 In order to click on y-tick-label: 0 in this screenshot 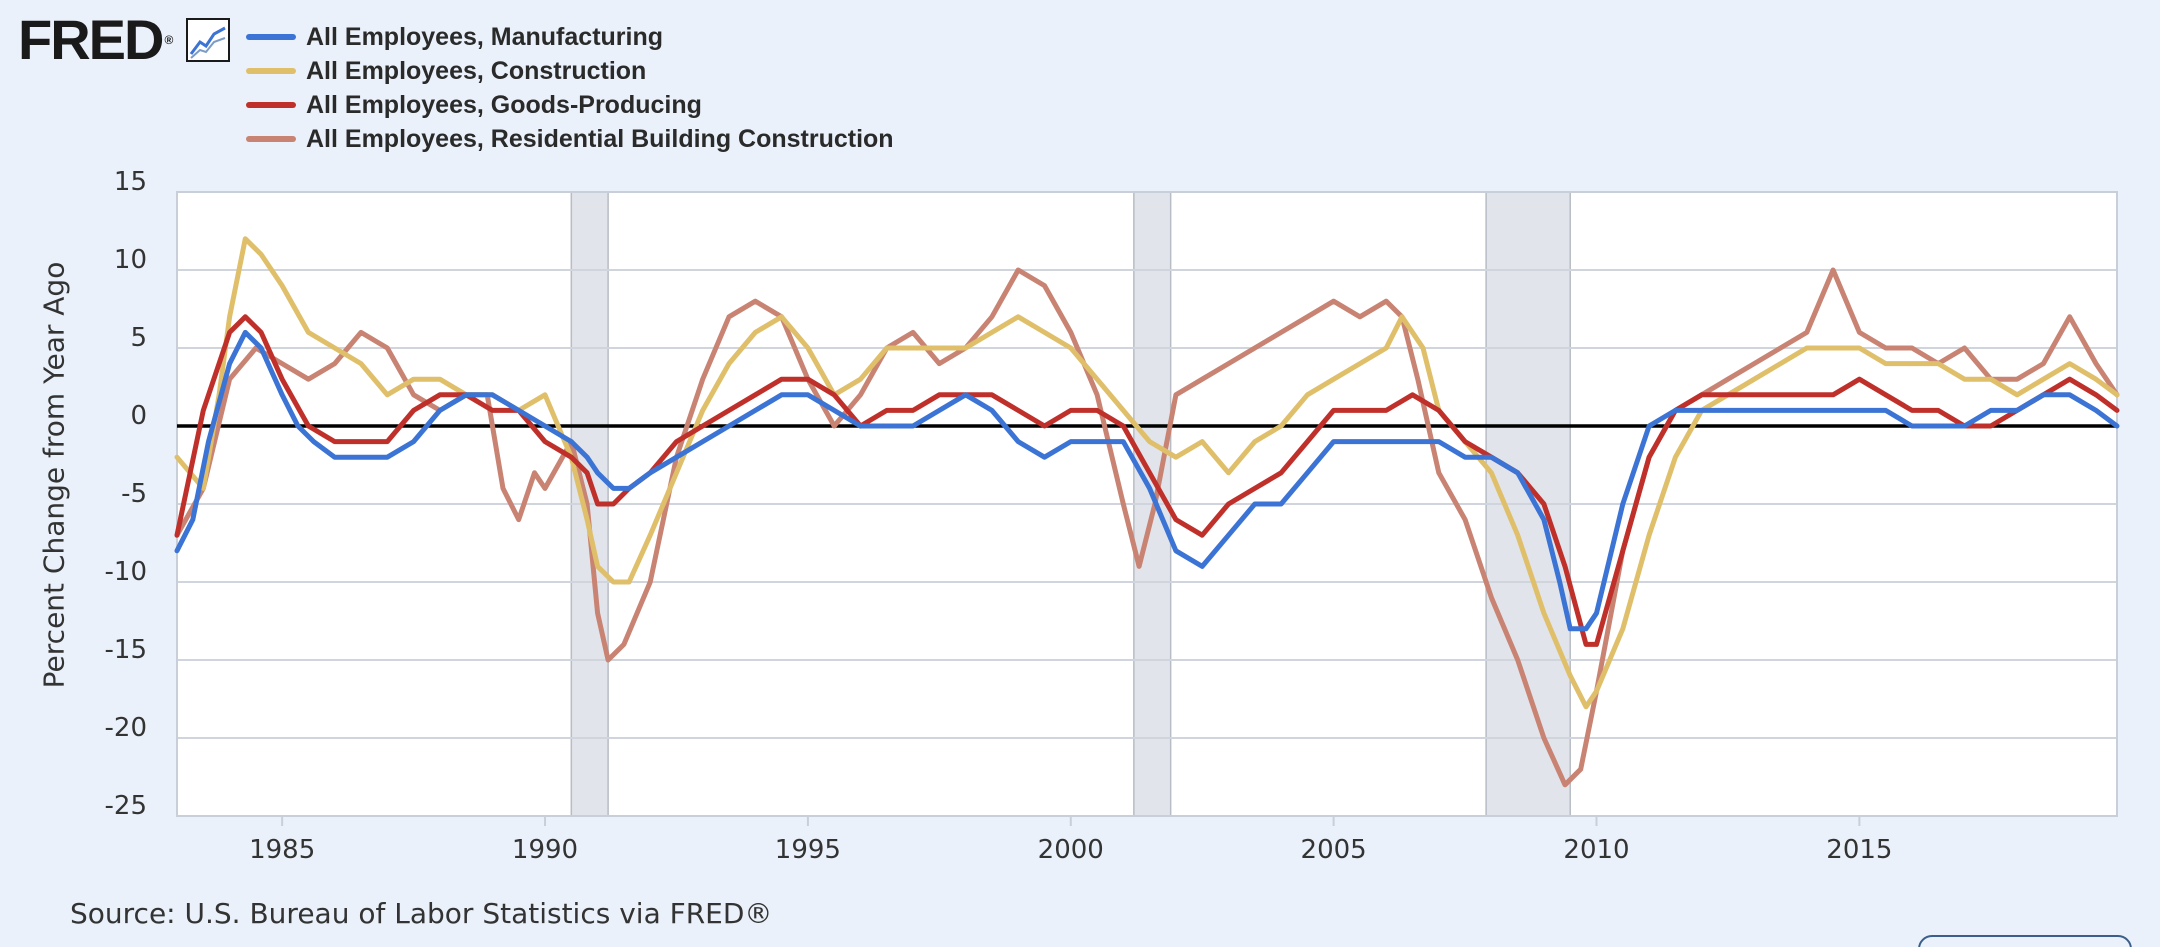, I will do `click(138, 416)`.